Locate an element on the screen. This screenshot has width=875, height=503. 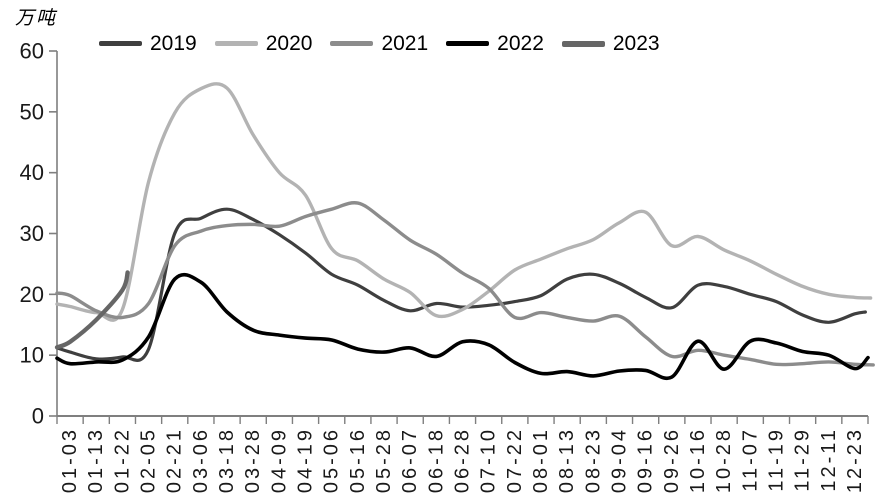
x-tick-label: 09-04 is located at coordinates (619, 460).